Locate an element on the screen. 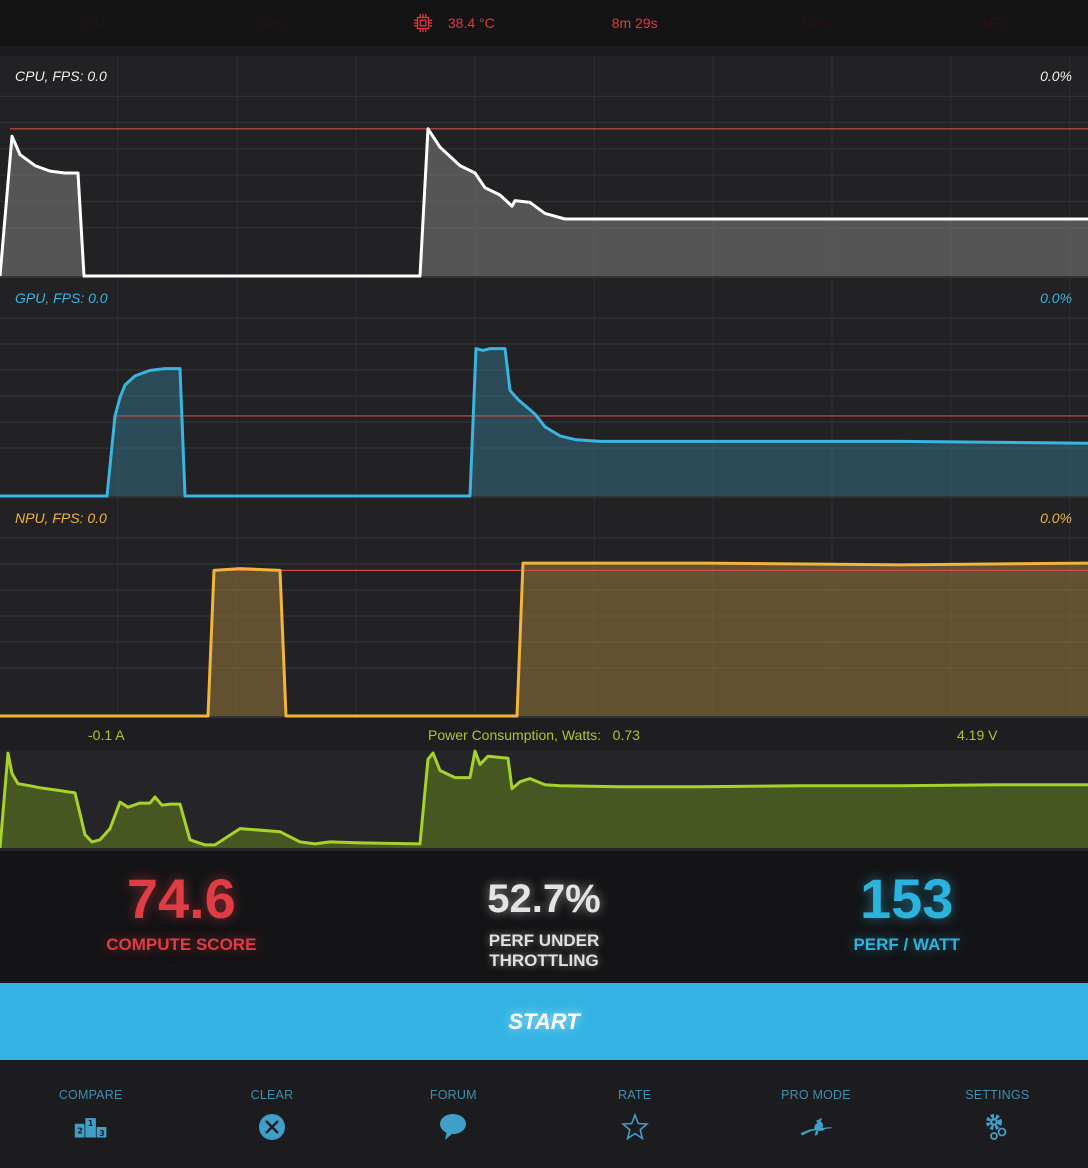 The image size is (1088, 1168). witch-on-broom-icon is located at coordinates (816, 1126).